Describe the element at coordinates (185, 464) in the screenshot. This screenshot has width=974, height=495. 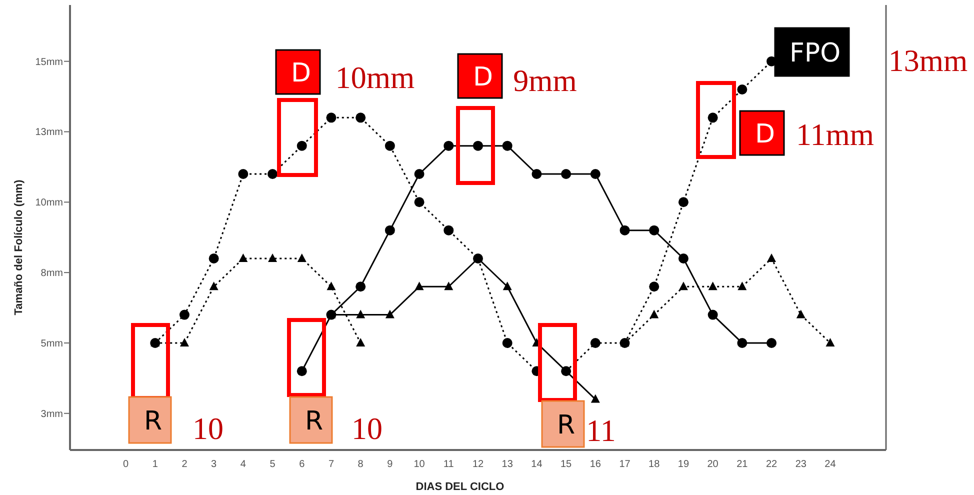
I see `x-tick-label: 2` at that location.